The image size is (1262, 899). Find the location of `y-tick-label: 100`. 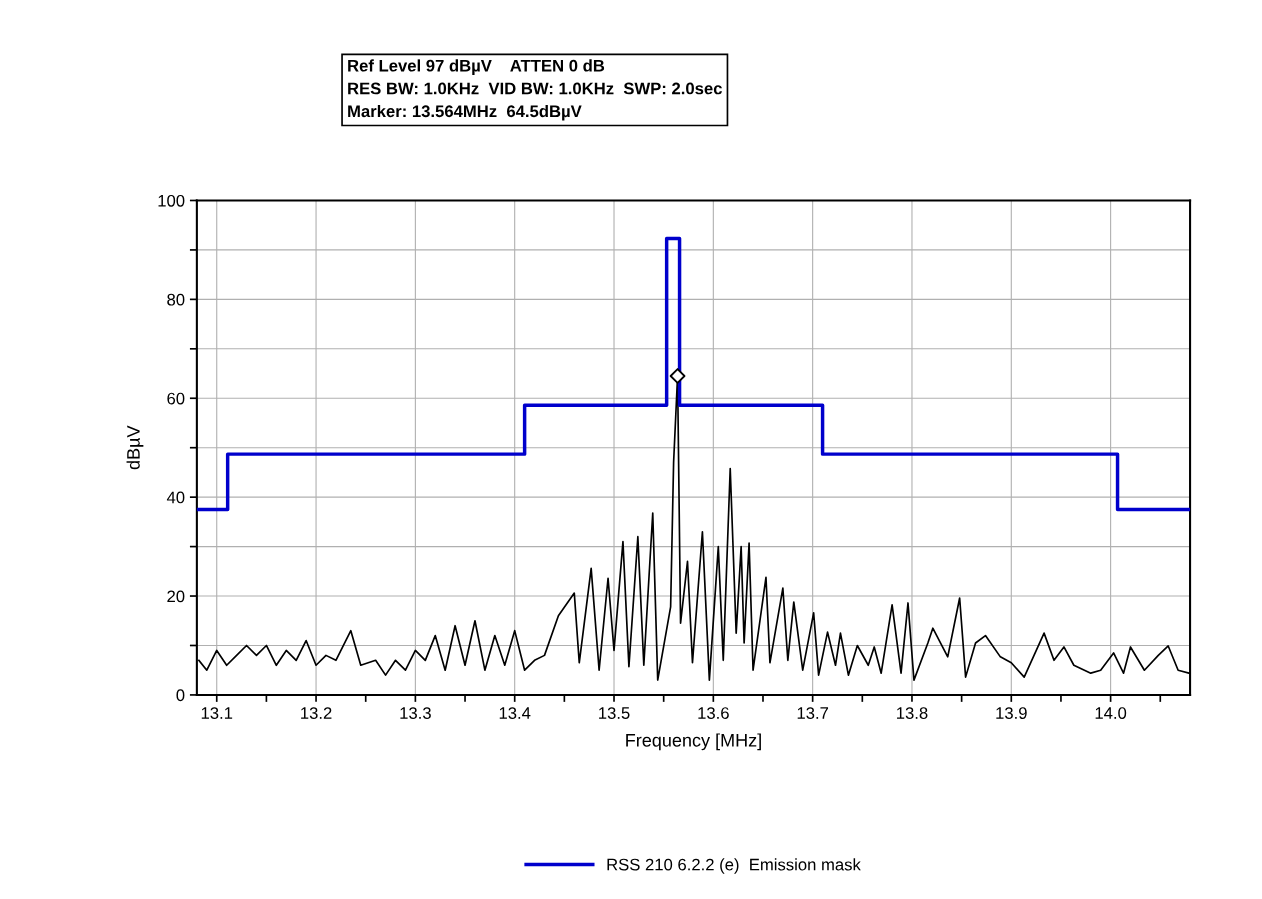

y-tick-label: 100 is located at coordinates (171, 200).